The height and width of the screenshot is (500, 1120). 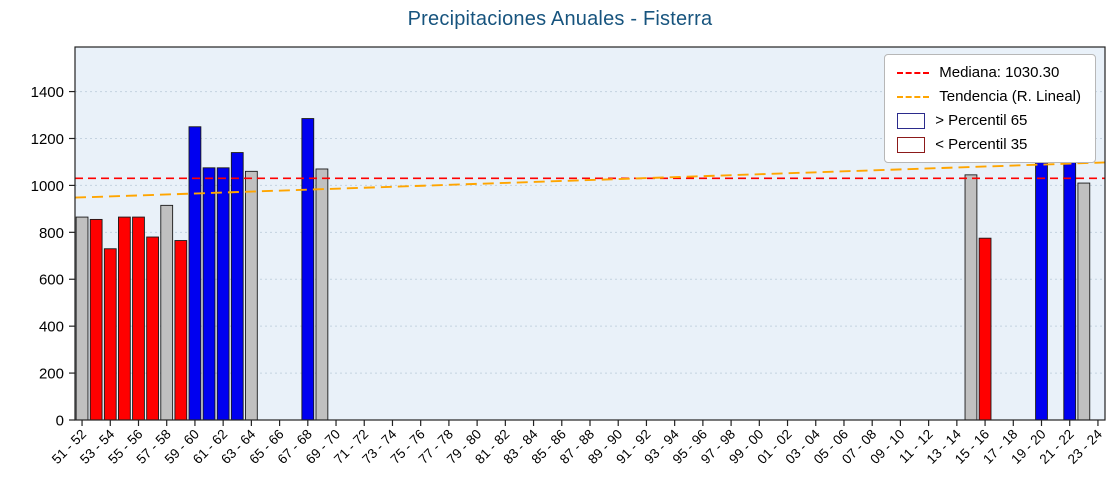 I want to click on y-tick-label: 1000, so click(x=47, y=186).